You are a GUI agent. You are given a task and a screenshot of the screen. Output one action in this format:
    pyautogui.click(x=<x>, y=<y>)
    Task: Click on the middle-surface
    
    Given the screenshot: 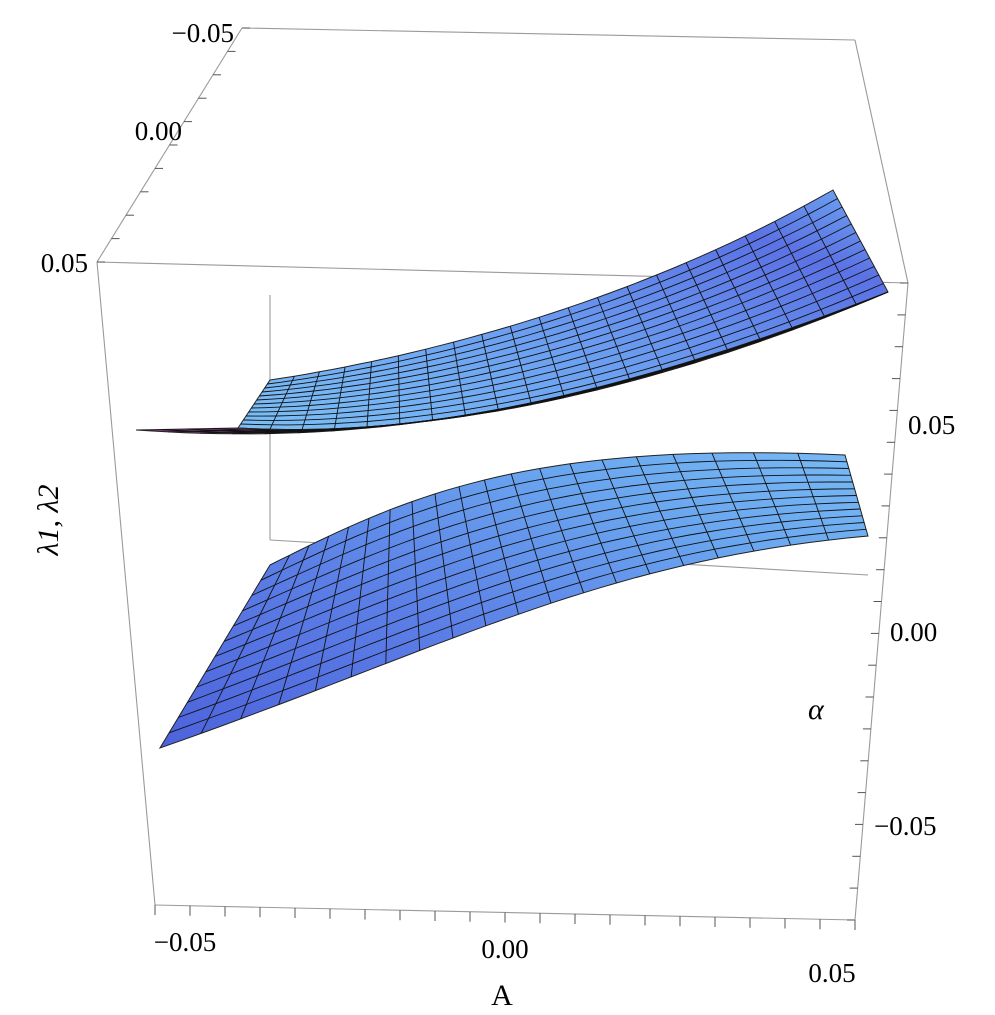 What is the action you would take?
    pyautogui.click(x=512, y=363)
    